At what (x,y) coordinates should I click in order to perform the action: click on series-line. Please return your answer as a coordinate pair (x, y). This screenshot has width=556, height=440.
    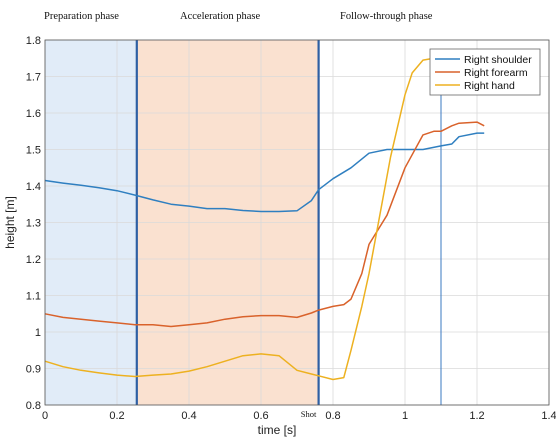
    Looking at the image, I should click on (264, 172).